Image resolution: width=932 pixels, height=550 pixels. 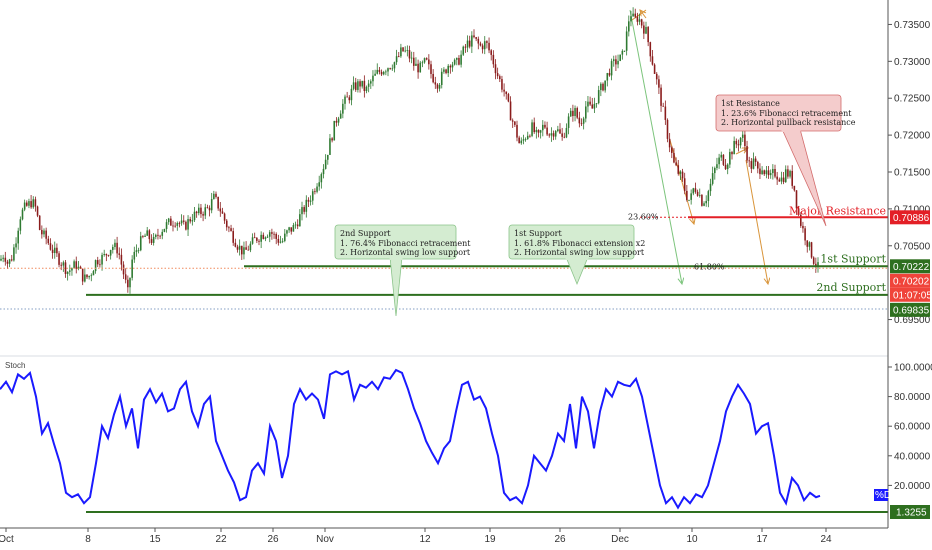 What do you see at coordinates (912, 136) in the screenshot?
I see `price-tick-label: 0.72000` at bounding box center [912, 136].